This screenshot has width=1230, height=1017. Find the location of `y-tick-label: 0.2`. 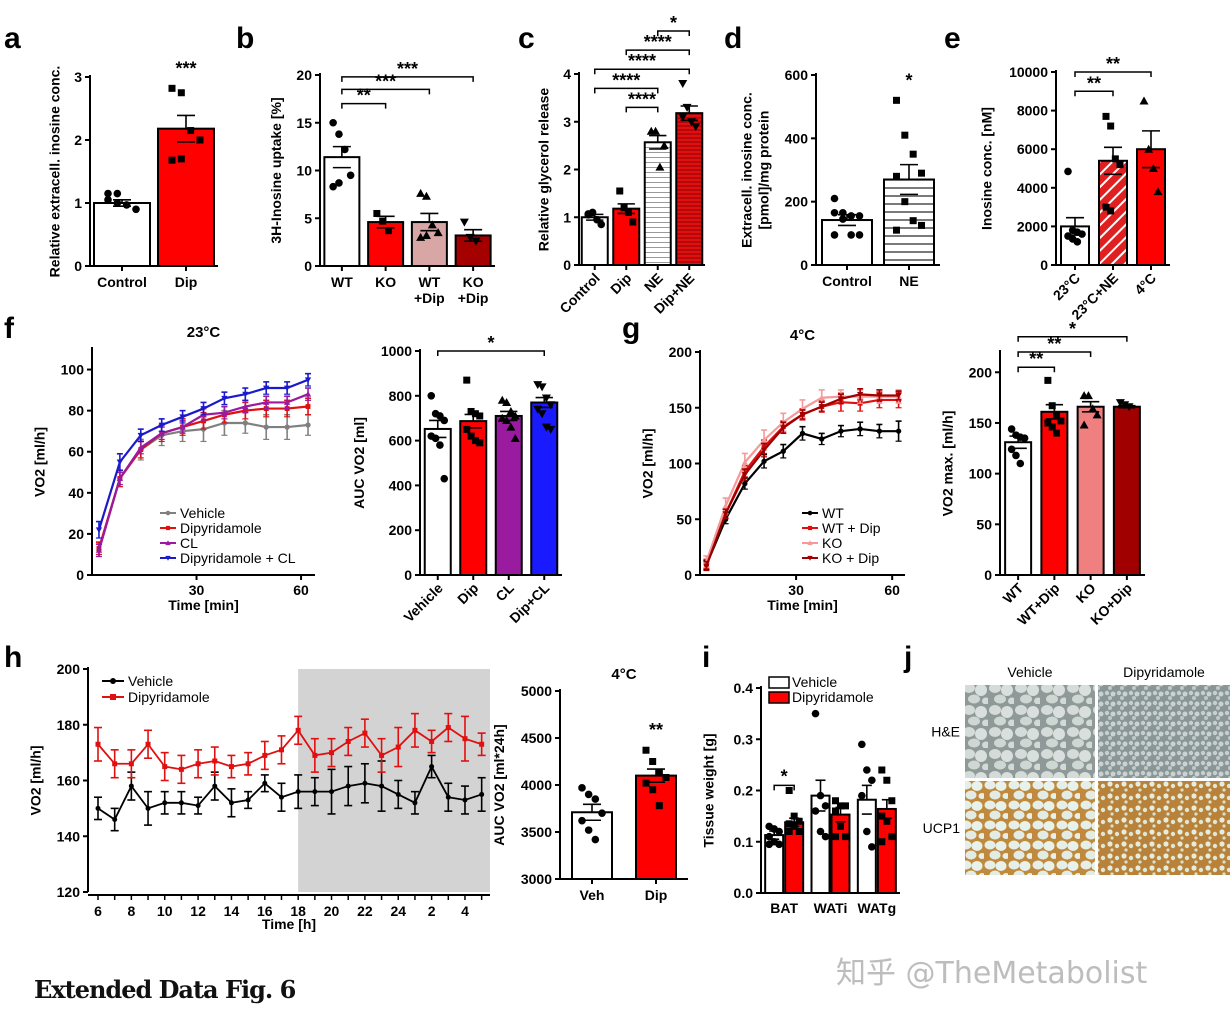

y-tick-label: 0.2 is located at coordinates (744, 791).